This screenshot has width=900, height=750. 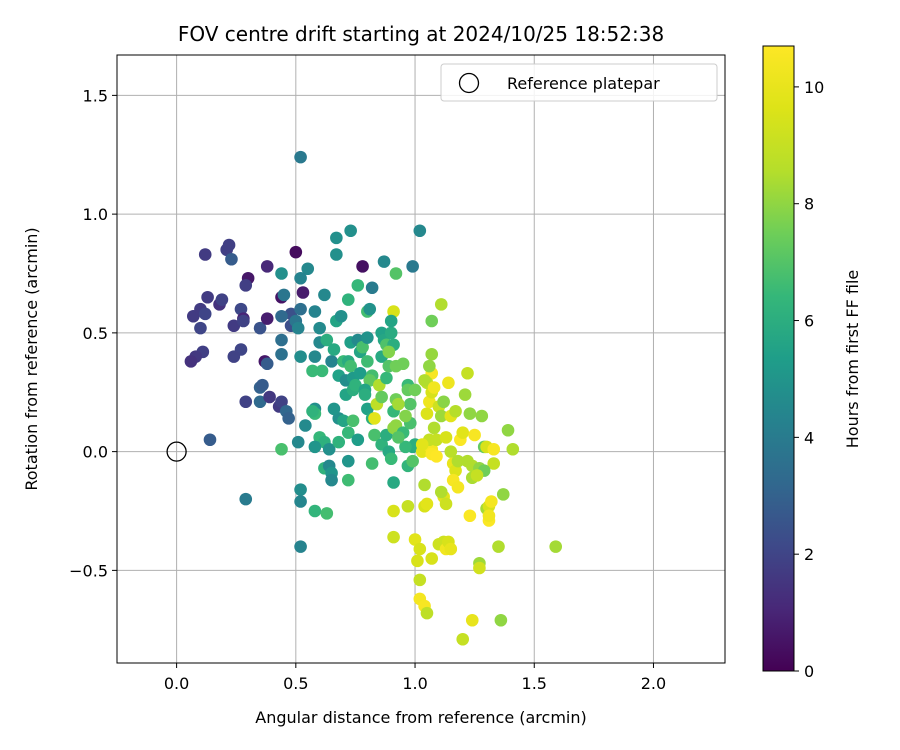 I want to click on y-axis-label: Rotation from reference (arcmin), so click(x=31, y=358).